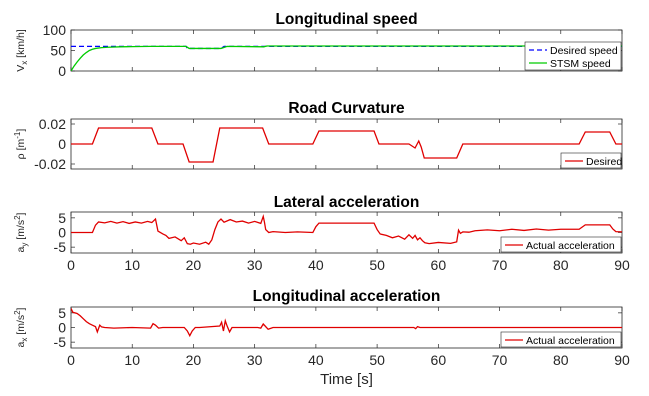 This screenshot has height=396, width=649. What do you see at coordinates (20, 144) in the screenshot?
I see `y-axis-label: ρ [m-1]` at bounding box center [20, 144].